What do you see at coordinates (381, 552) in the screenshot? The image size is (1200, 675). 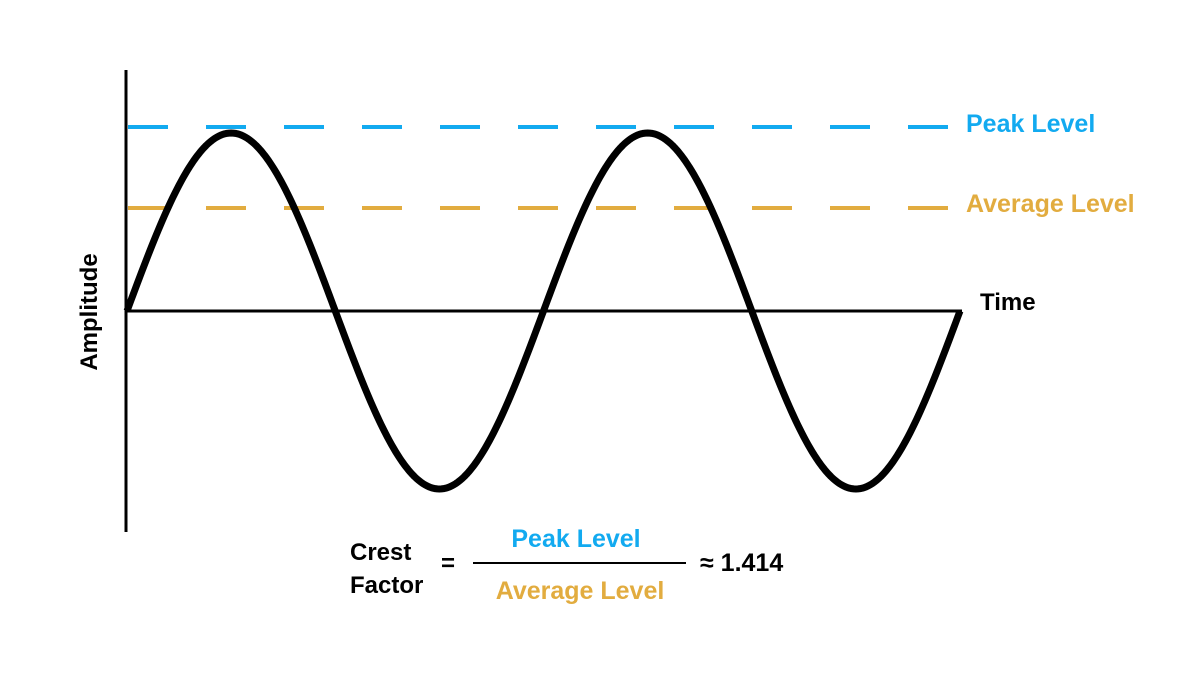 I see `formula-term-crest: Crest` at bounding box center [381, 552].